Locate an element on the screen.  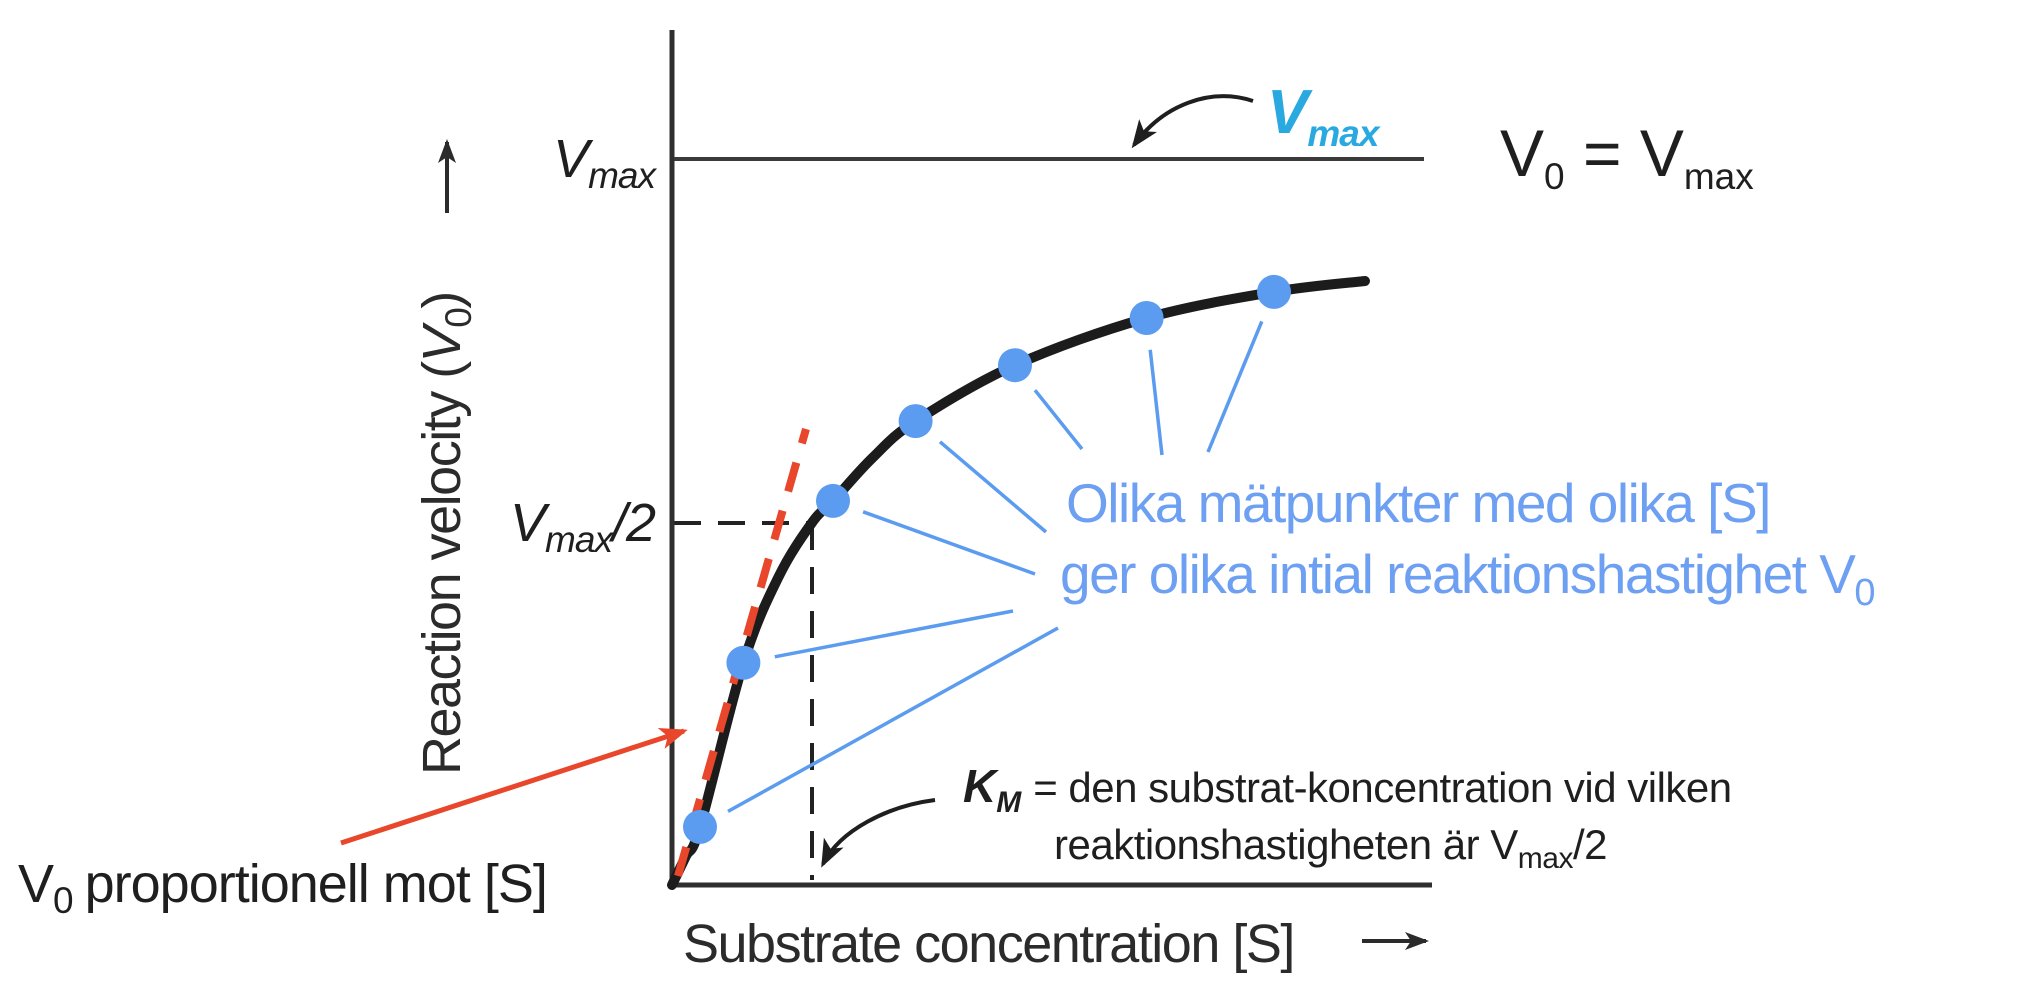
datapoint-connector-lines is located at coordinates (995, 566).